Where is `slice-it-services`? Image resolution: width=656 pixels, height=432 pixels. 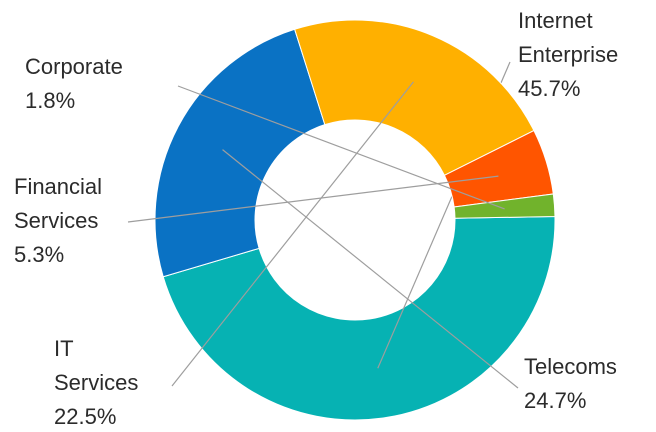 slice-it-services is located at coordinates (414, 97).